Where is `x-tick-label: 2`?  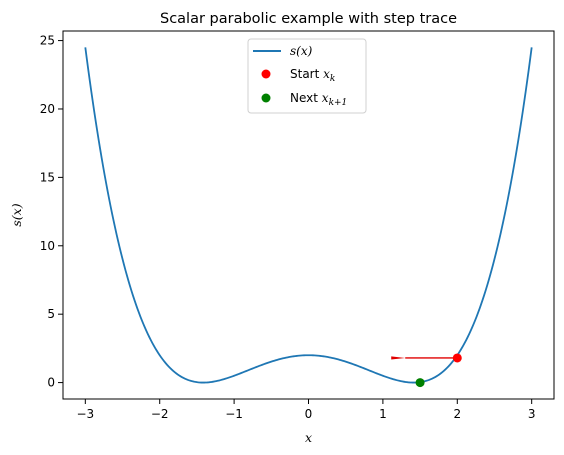 x-tick-label: 2 is located at coordinates (457, 414).